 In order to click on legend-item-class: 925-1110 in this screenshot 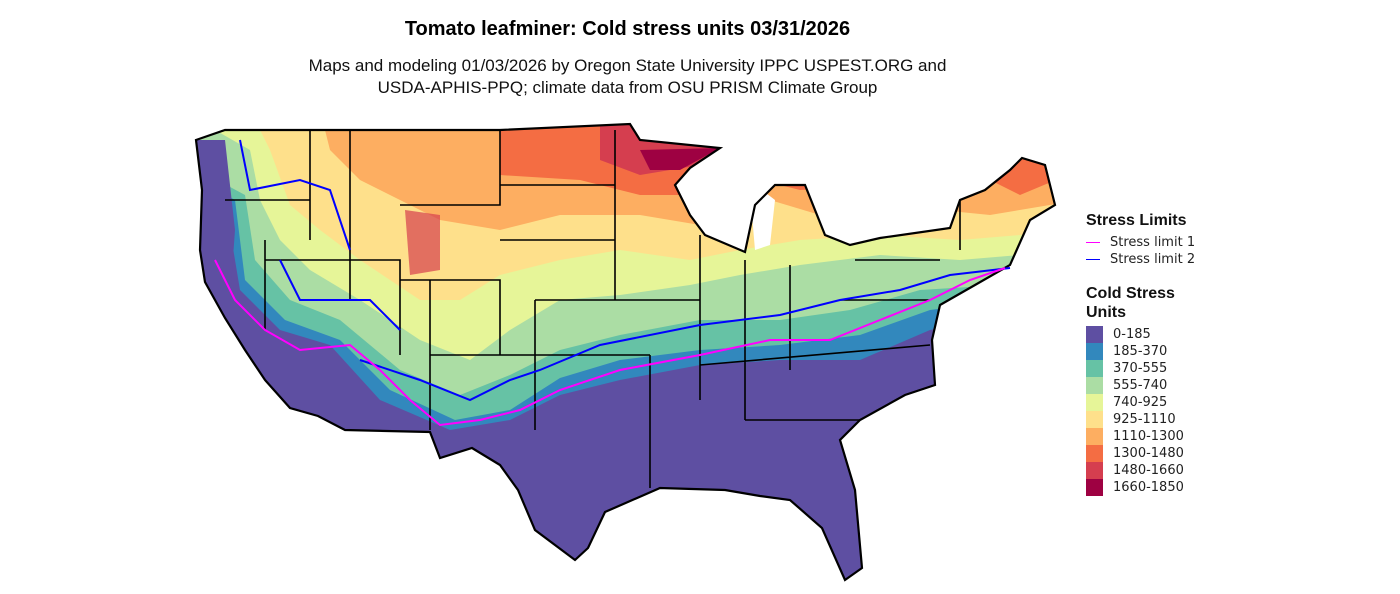, I will do `click(1140, 419)`.